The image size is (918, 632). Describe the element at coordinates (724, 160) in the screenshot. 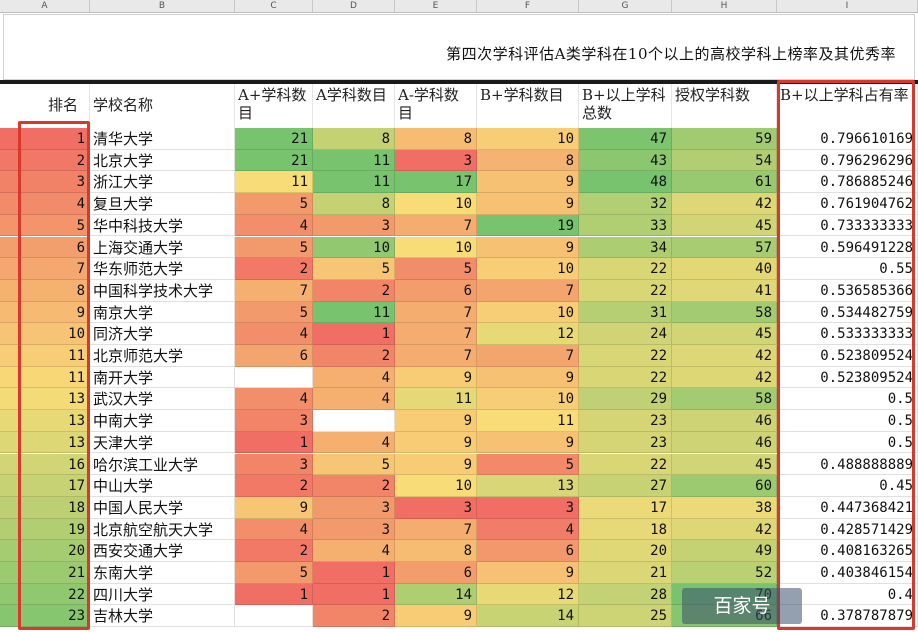

I see `count-cell: 54` at that location.